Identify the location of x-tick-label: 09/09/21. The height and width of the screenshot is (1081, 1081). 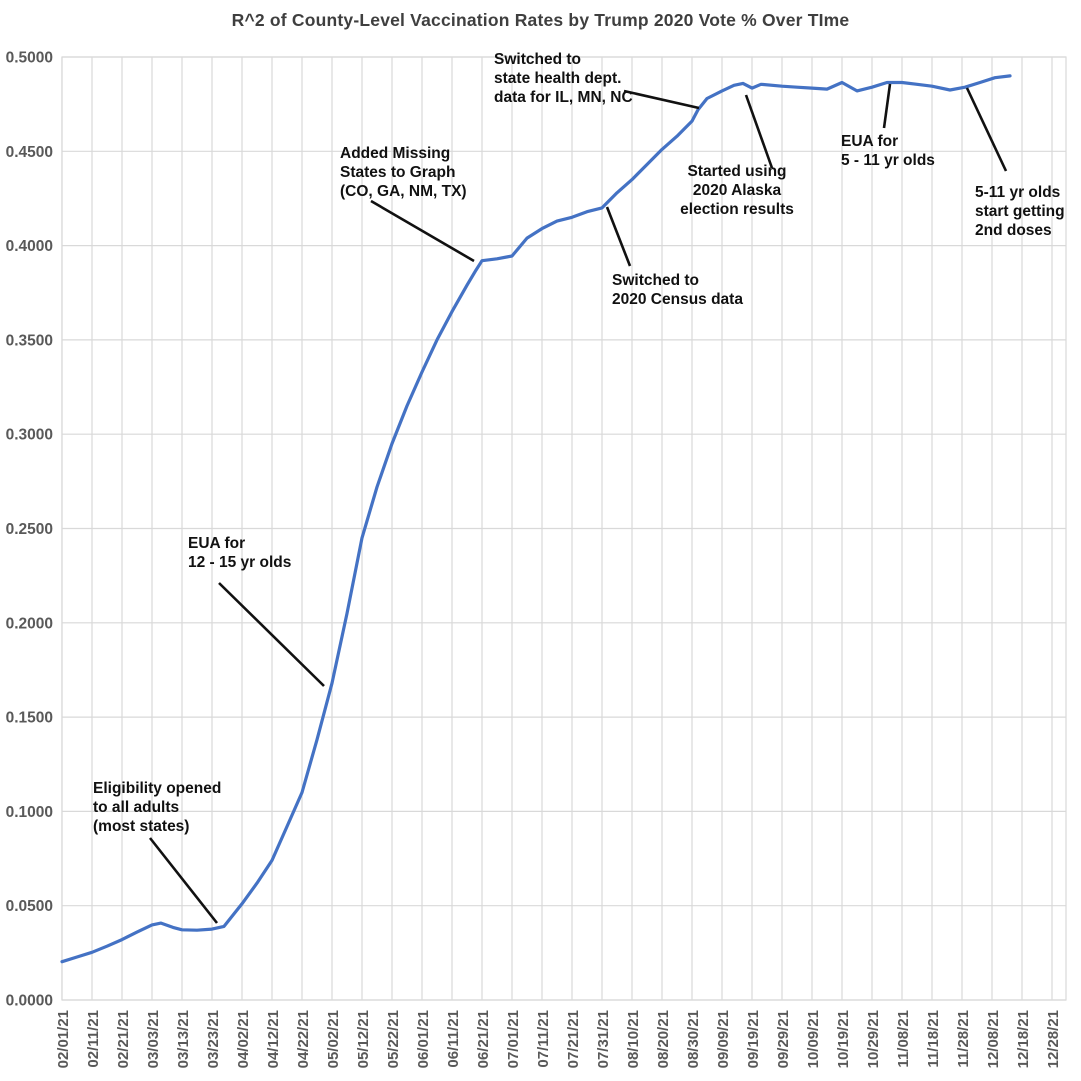
(723, 1039).